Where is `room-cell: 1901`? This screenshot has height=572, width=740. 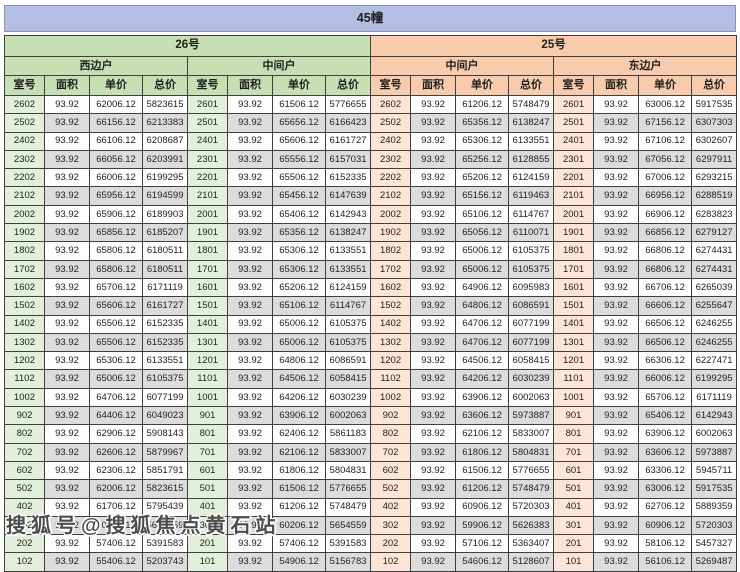
room-cell: 1901 is located at coordinates (207, 233).